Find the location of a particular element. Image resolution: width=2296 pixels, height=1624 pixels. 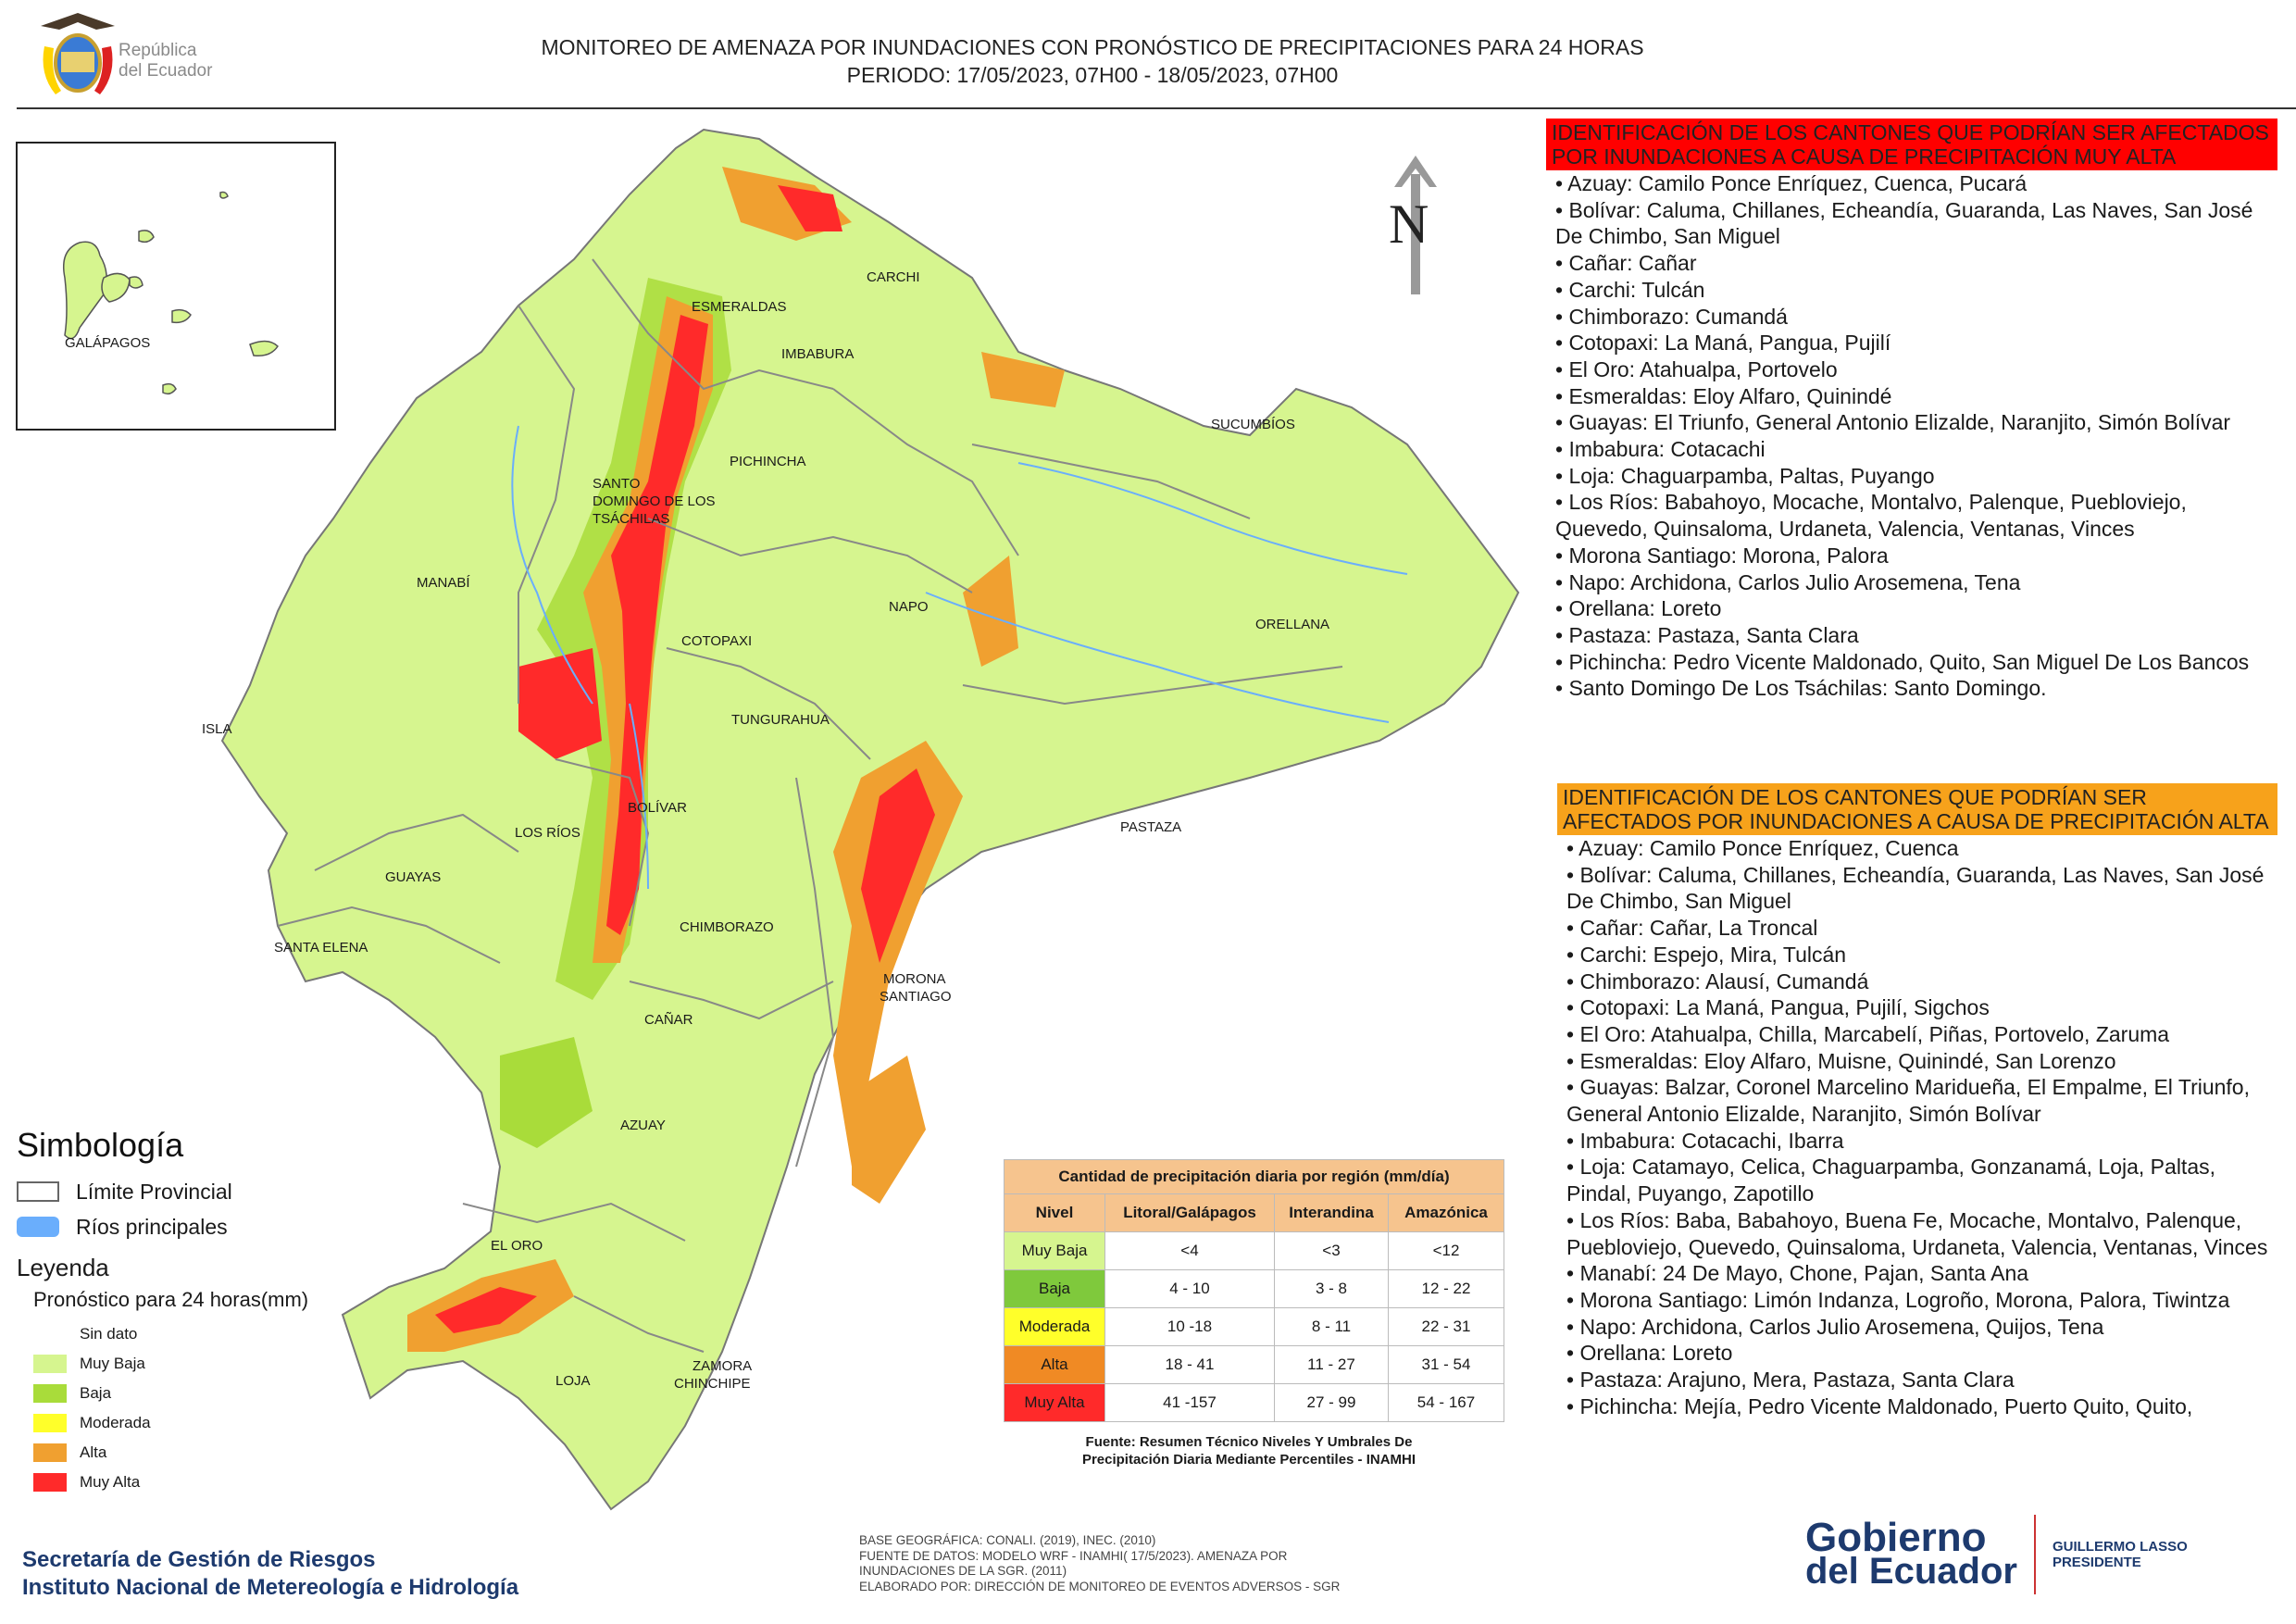

swatch-muy-alta is located at coordinates (50, 1482).